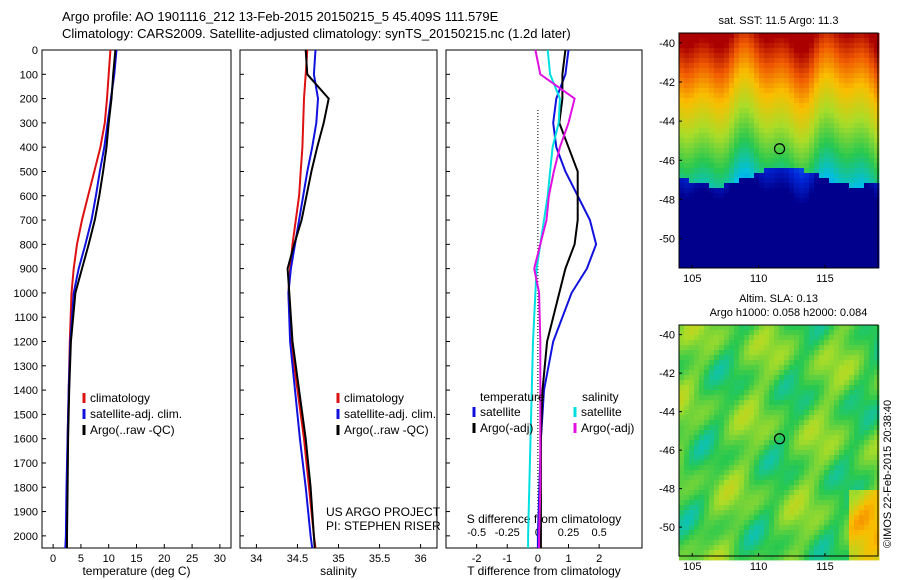 The height and width of the screenshot is (580, 900). Describe the element at coordinates (779, 439) in the screenshot. I see `sla-map-argo-marker` at that location.